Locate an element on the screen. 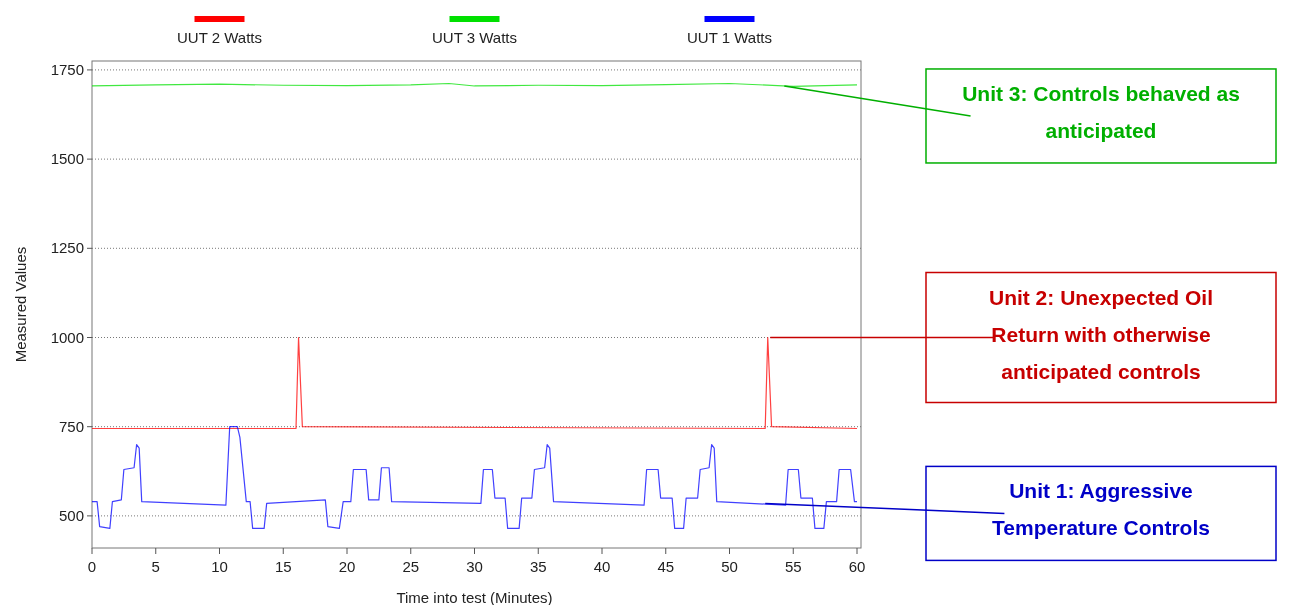 This screenshot has height=613, width=1293. x-tick-label: 35 is located at coordinates (538, 566).